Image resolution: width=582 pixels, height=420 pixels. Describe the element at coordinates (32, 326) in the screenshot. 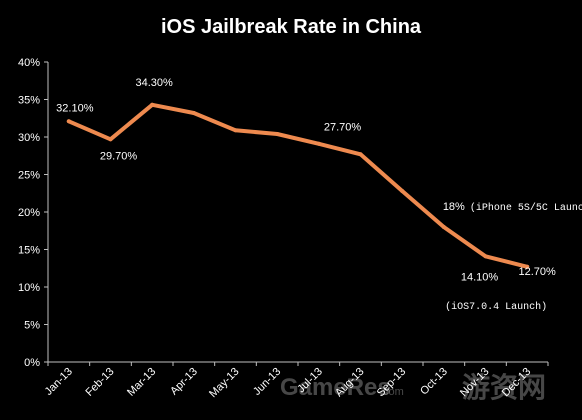

I see `y-tick-label: 5%` at that location.